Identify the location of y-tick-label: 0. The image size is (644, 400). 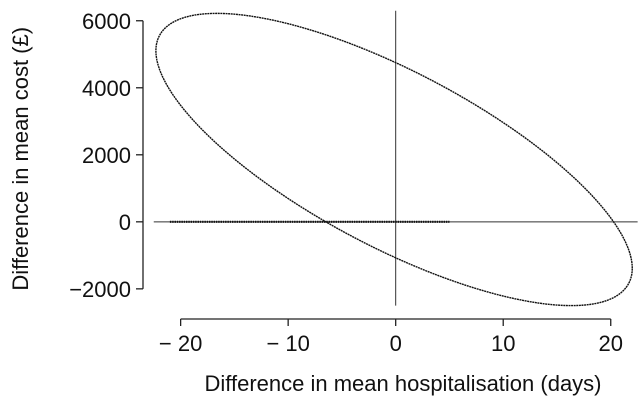
(125, 222).